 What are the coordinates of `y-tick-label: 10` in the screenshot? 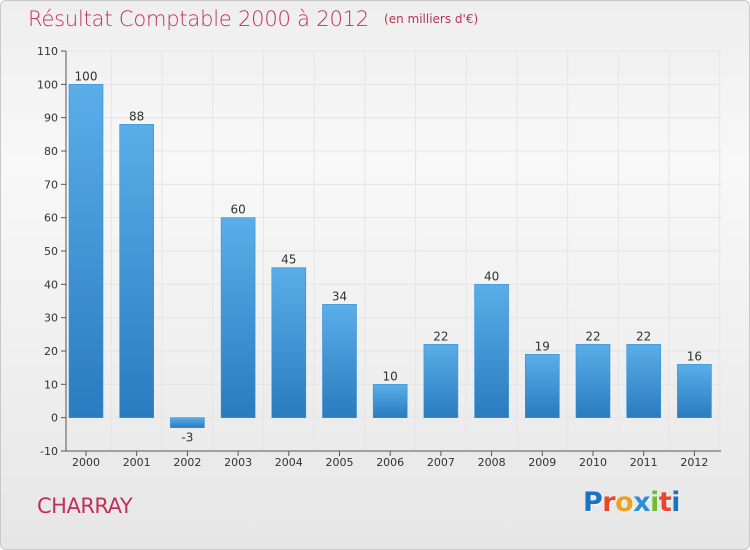 It's located at (51, 384).